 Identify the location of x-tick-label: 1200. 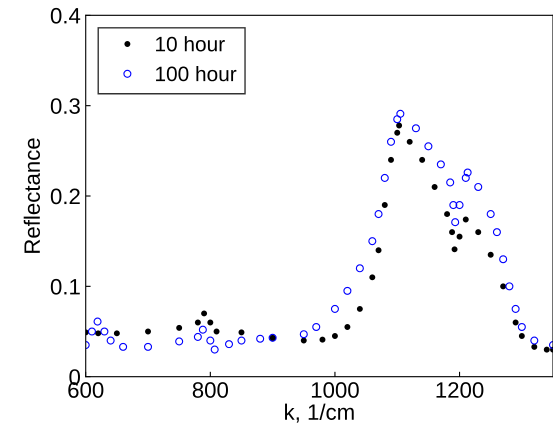
(460, 390).